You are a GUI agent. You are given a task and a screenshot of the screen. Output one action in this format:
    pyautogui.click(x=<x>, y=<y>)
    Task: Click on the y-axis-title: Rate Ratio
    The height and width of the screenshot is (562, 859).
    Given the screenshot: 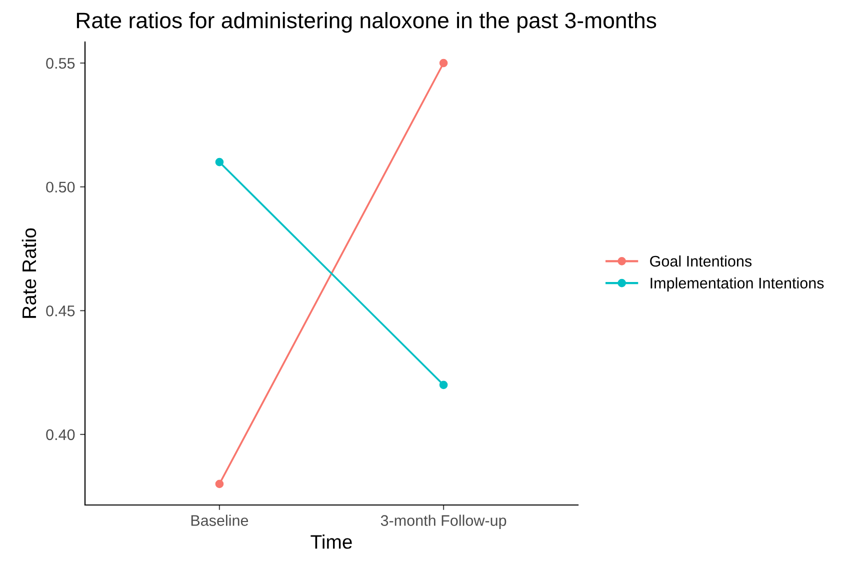 What is the action you would take?
    pyautogui.click(x=29, y=273)
    